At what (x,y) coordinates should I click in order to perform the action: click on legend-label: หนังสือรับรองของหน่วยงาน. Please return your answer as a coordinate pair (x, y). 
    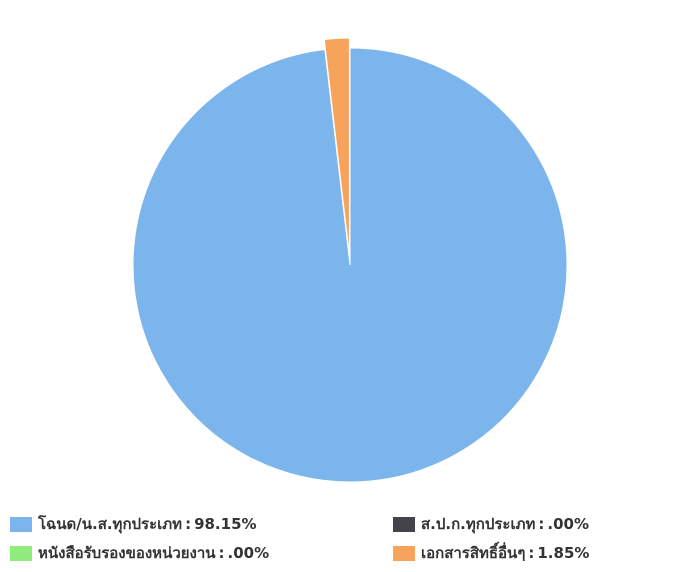
    Looking at the image, I should click on (127, 553).